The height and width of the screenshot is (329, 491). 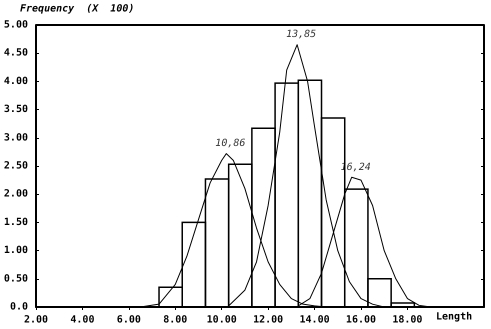 I want to click on x-tick-label: 6.00, so click(x=128, y=320).